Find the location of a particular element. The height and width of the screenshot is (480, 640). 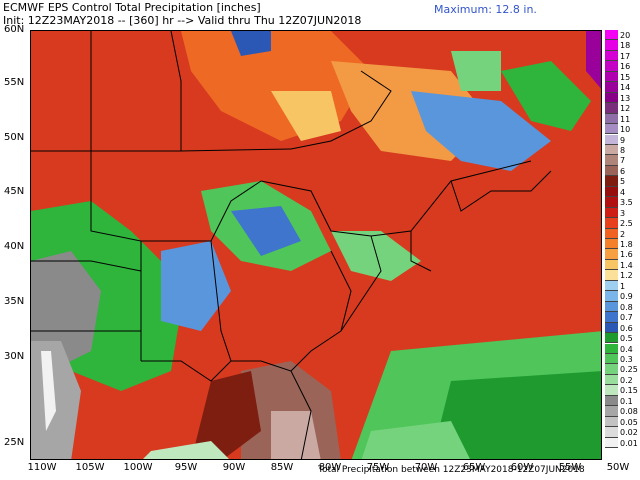

lon-label: 80W is located at coordinates (330, 467).